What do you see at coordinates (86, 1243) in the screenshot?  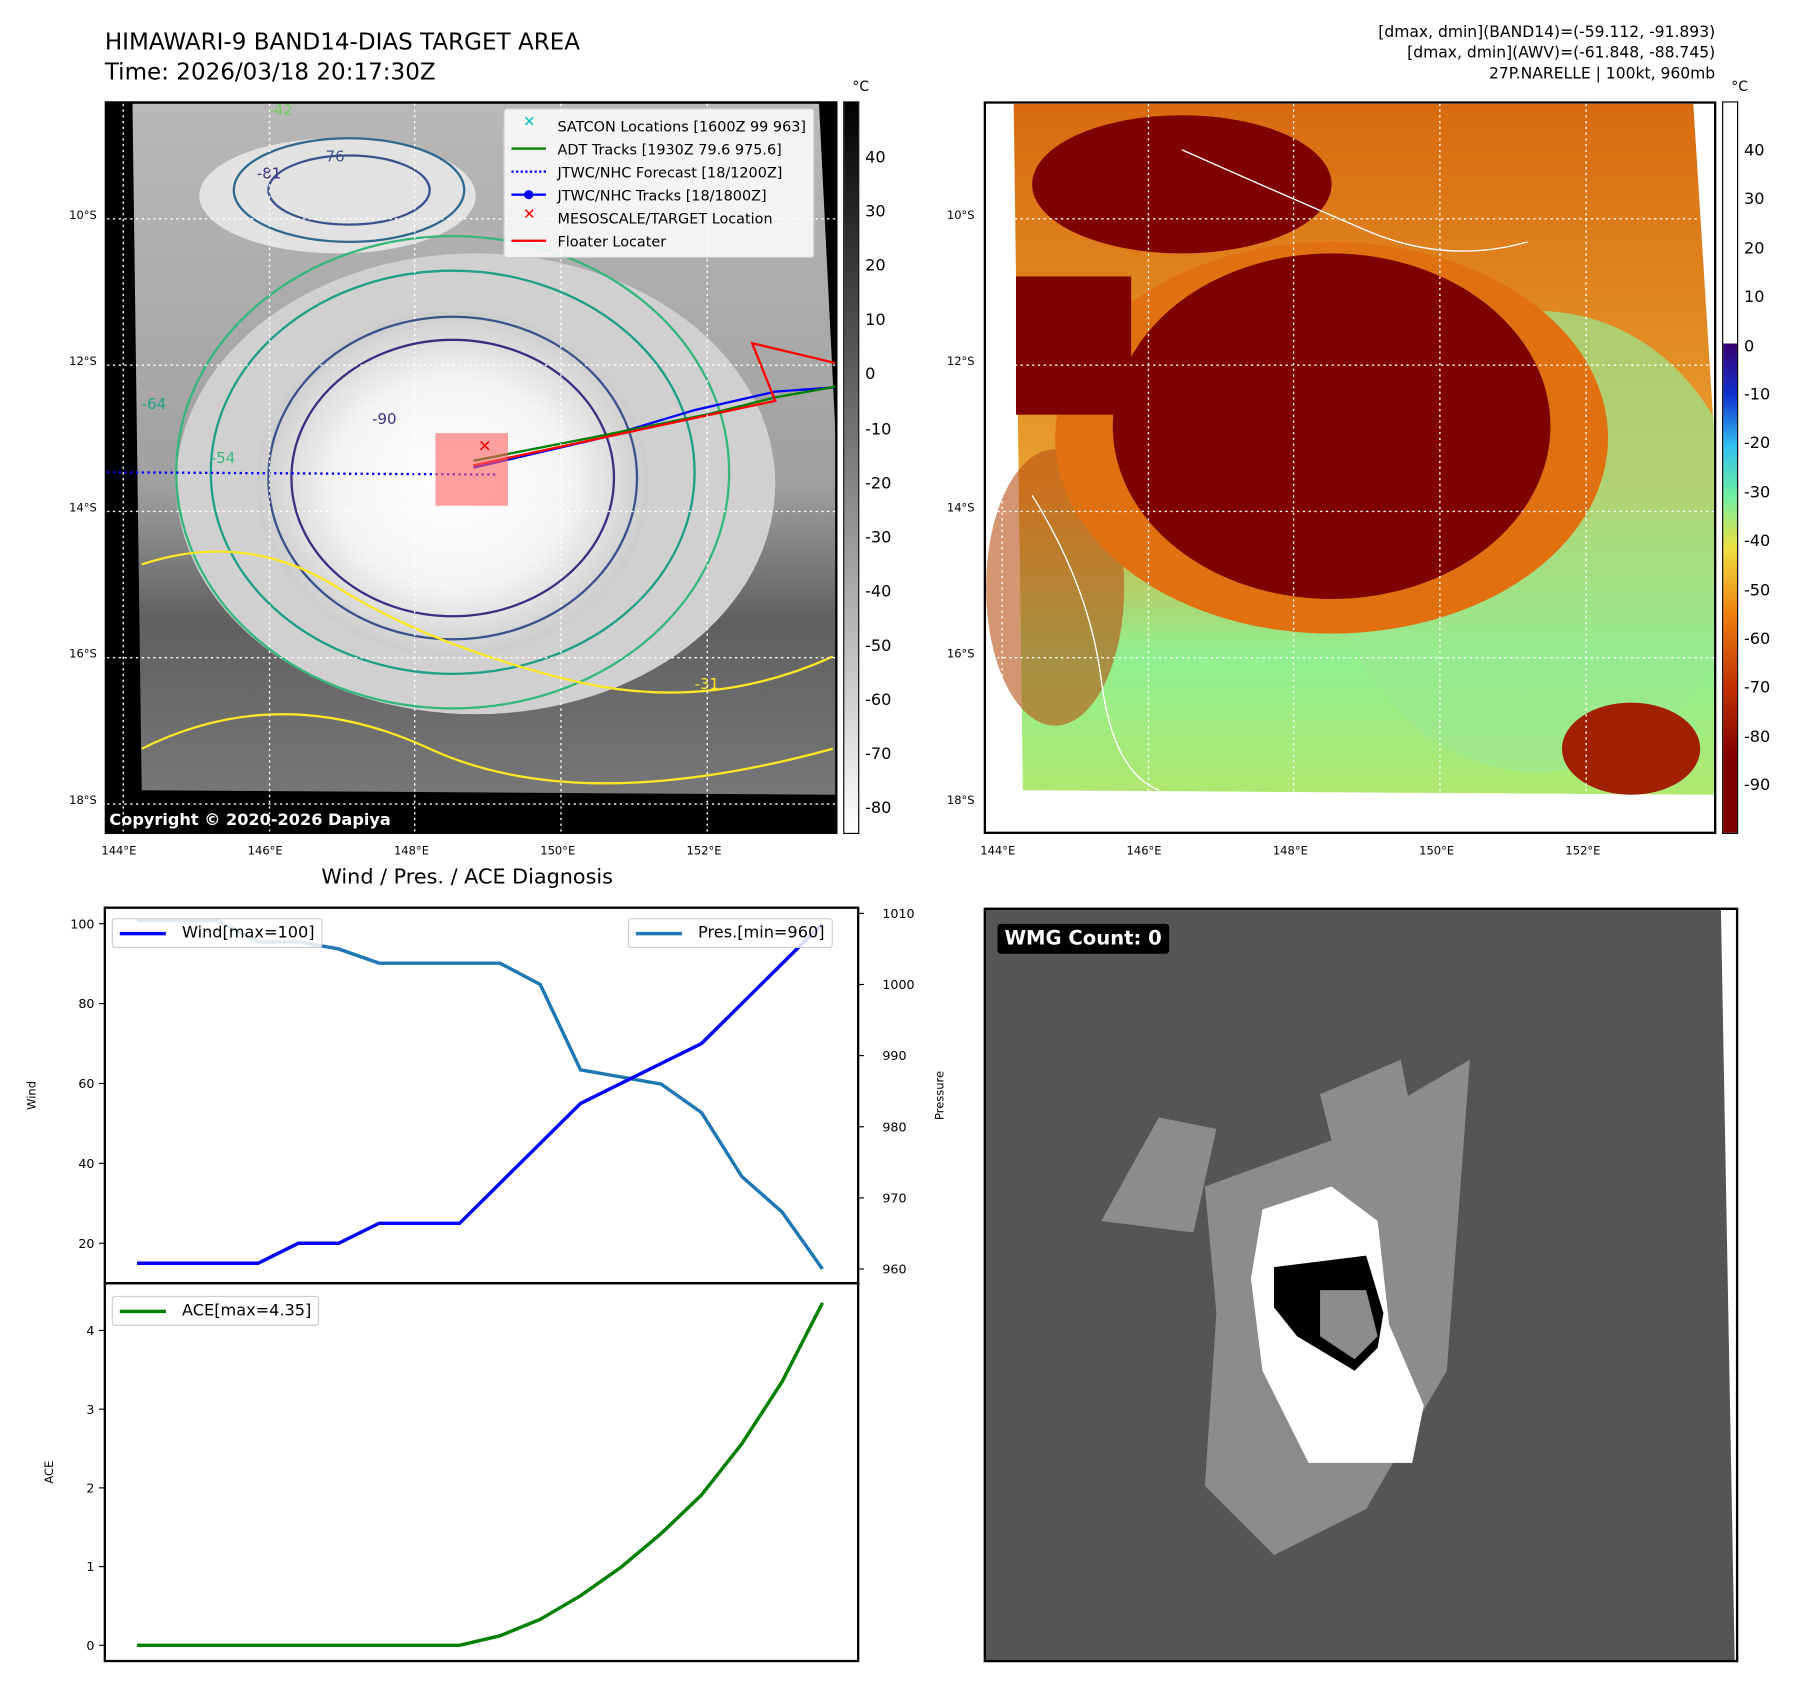 I see `wind-tick-label: 20` at bounding box center [86, 1243].